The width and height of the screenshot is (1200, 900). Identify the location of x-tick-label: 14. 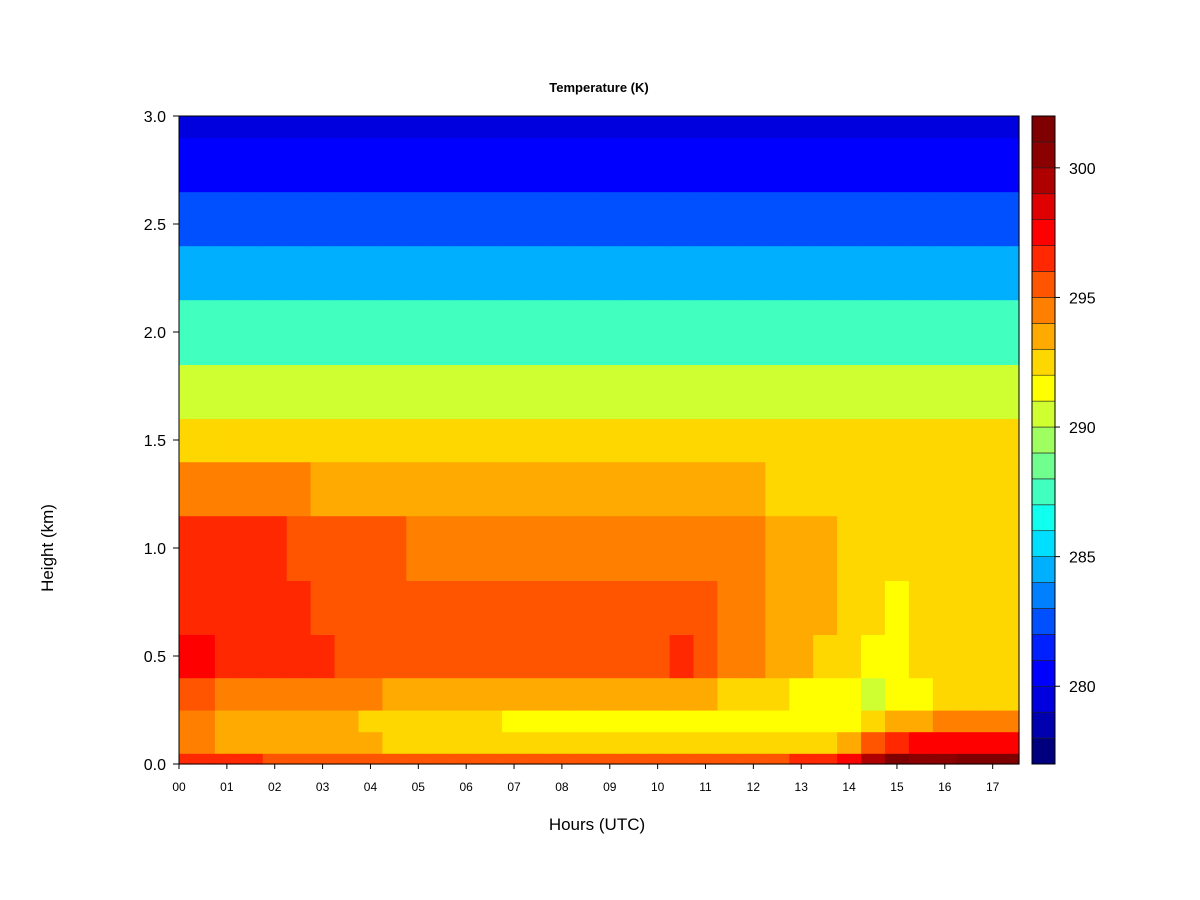
(849, 787).